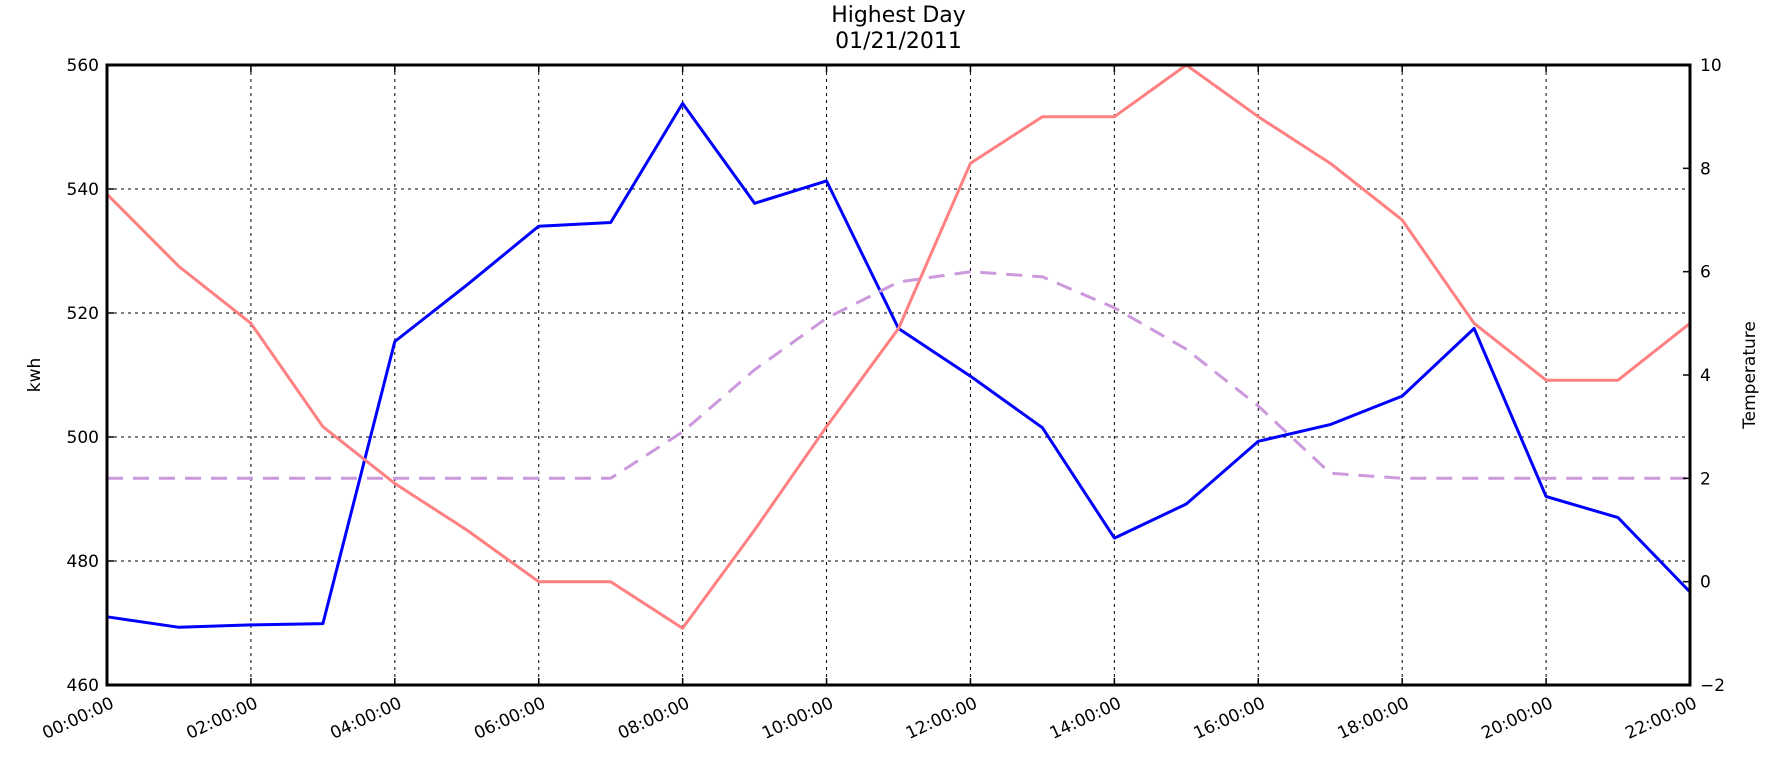  I want to click on y2-tick-label: 10, so click(1711, 66).